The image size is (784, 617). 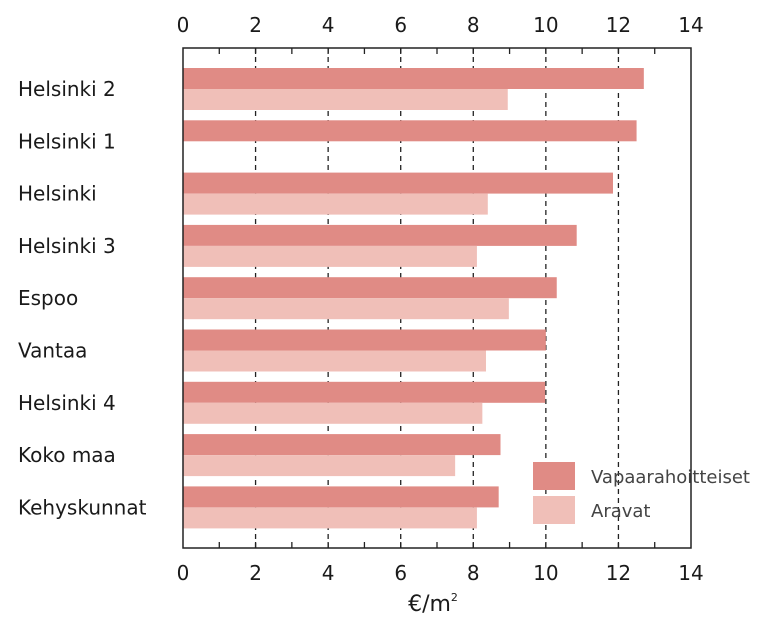 What do you see at coordinates (400, 573) in the screenshot?
I see `x-tick-label-bottom: 6` at bounding box center [400, 573].